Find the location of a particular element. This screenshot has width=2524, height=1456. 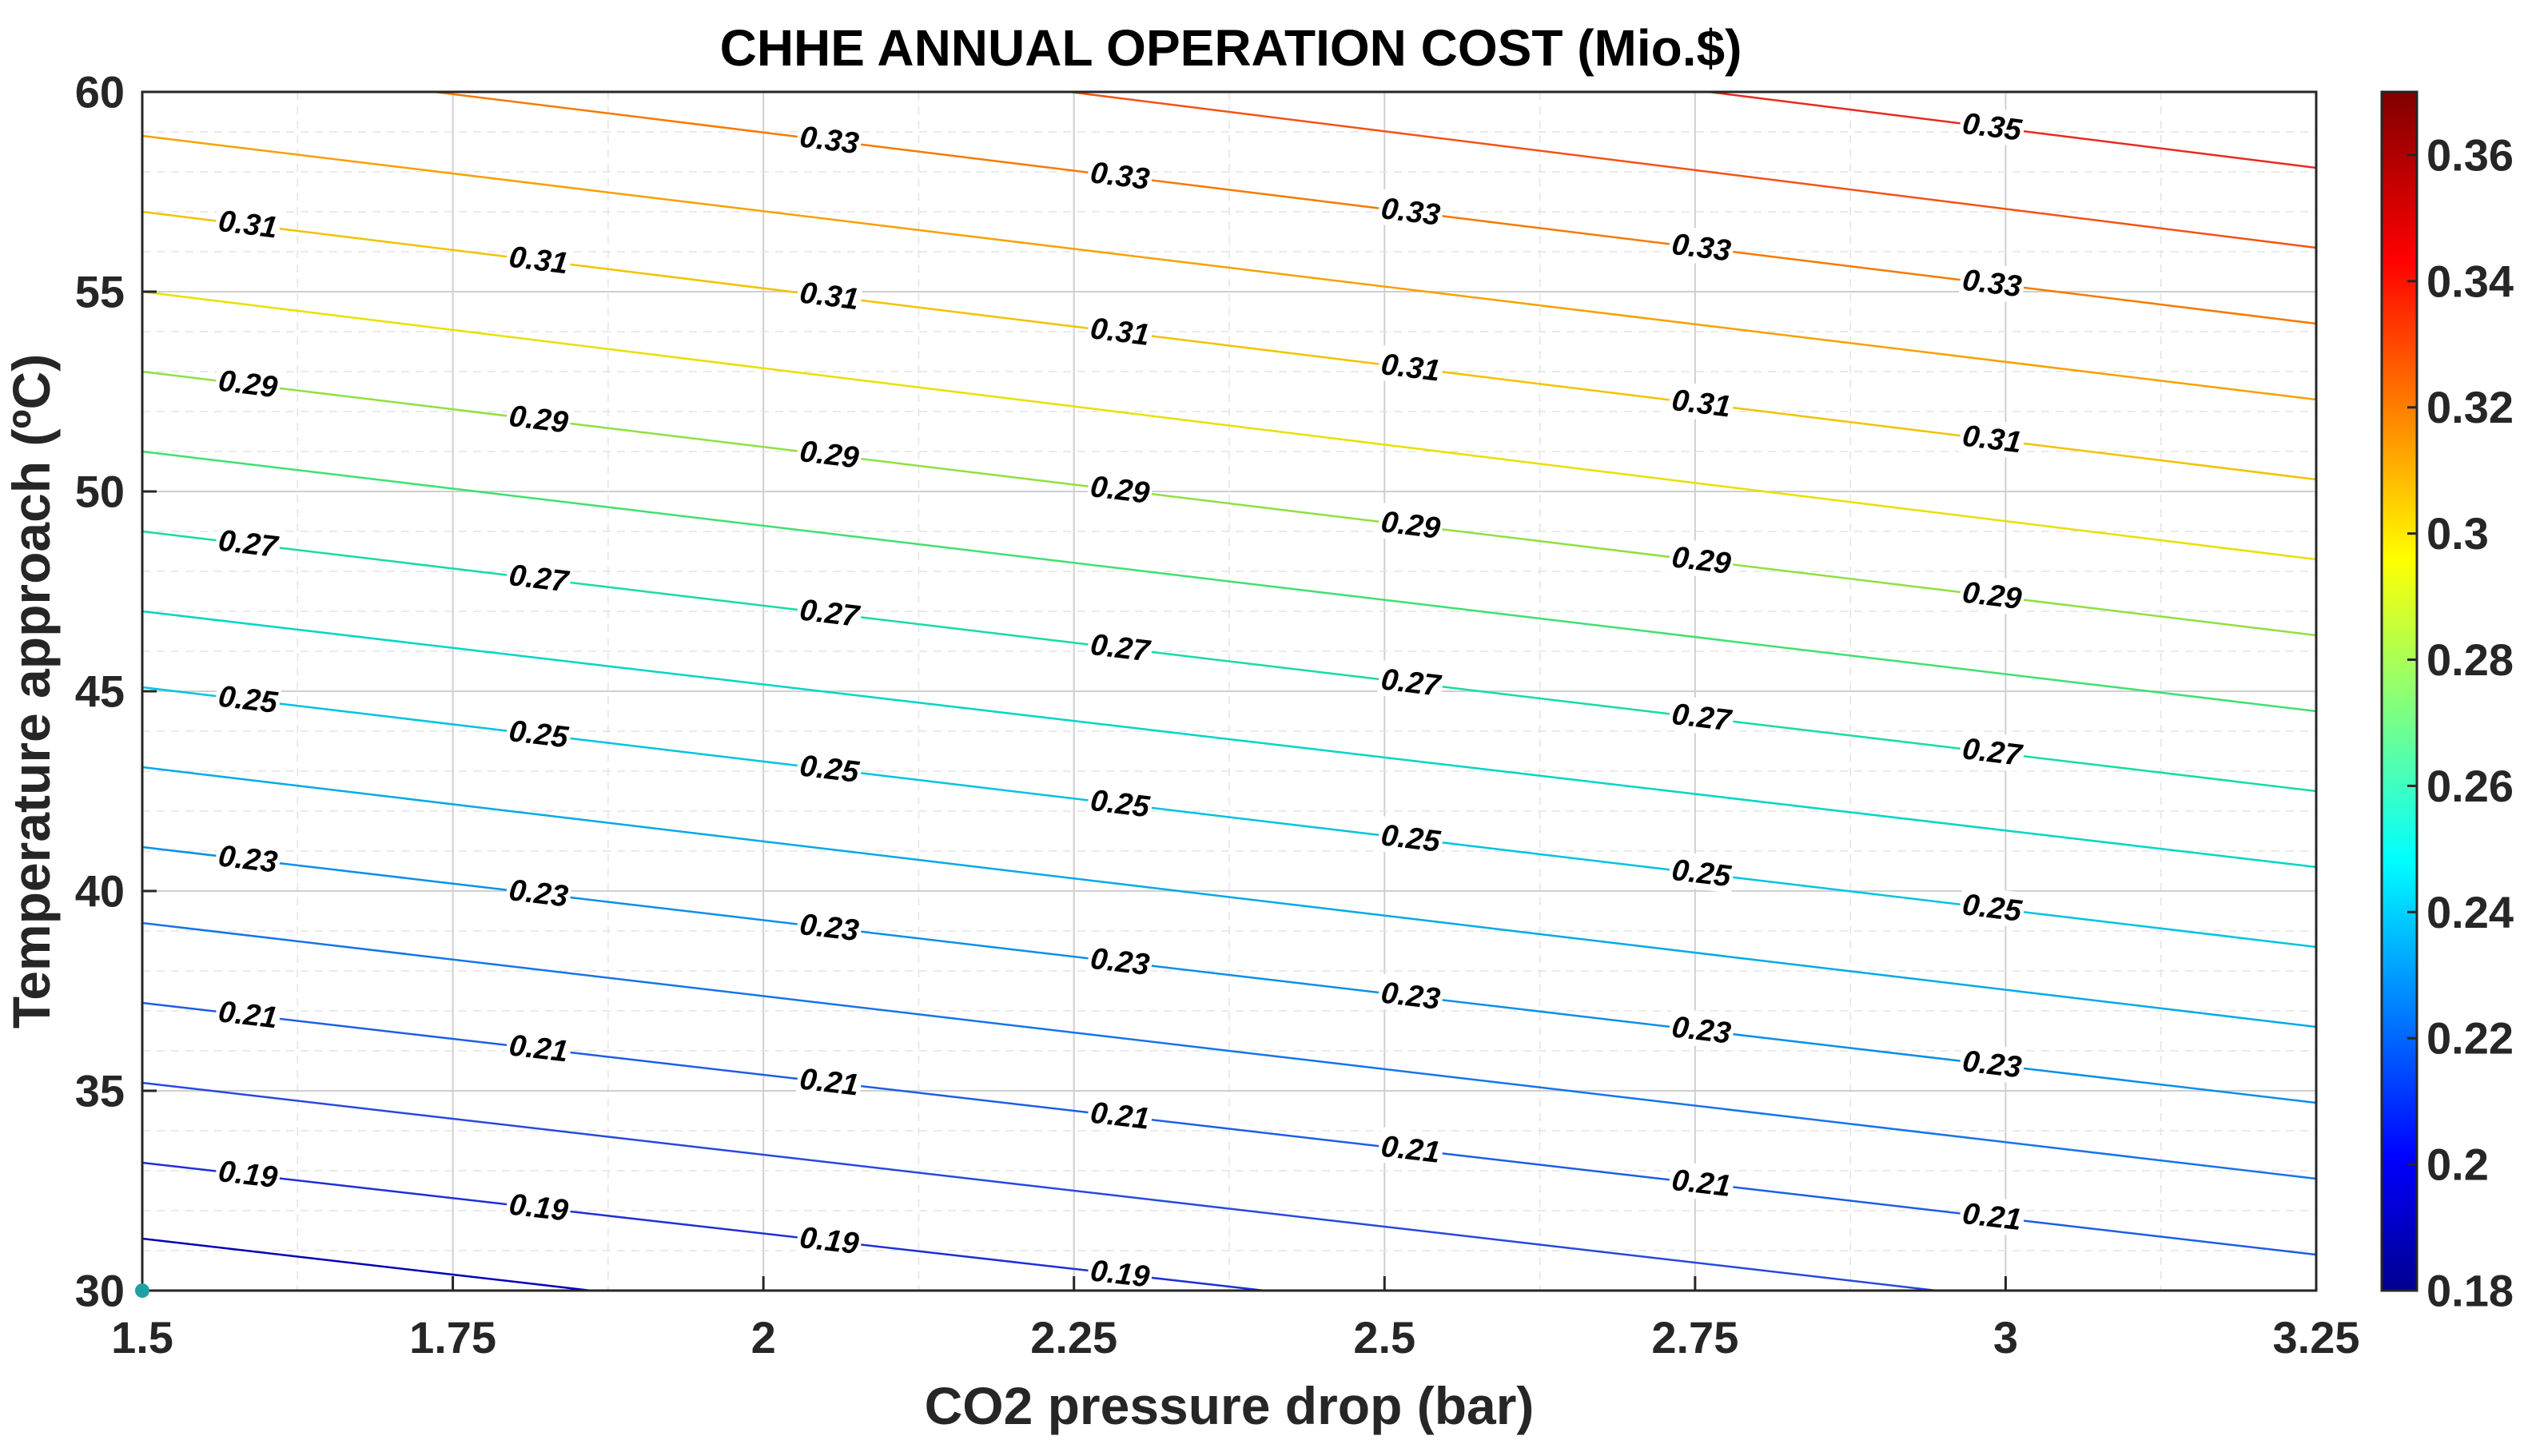

y-tick-label: 60 is located at coordinates (100, 92).